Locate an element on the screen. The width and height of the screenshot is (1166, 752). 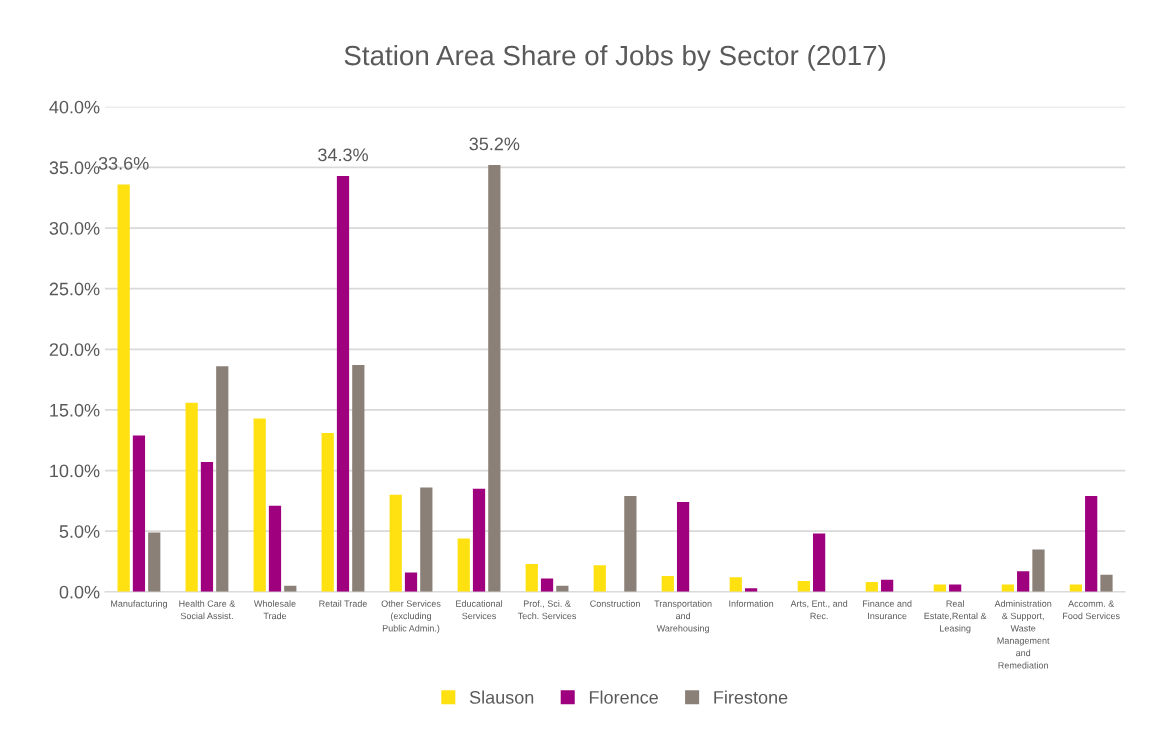
x-tick-label: Other Services (excluding Public Admin.) is located at coordinates (411, 617).